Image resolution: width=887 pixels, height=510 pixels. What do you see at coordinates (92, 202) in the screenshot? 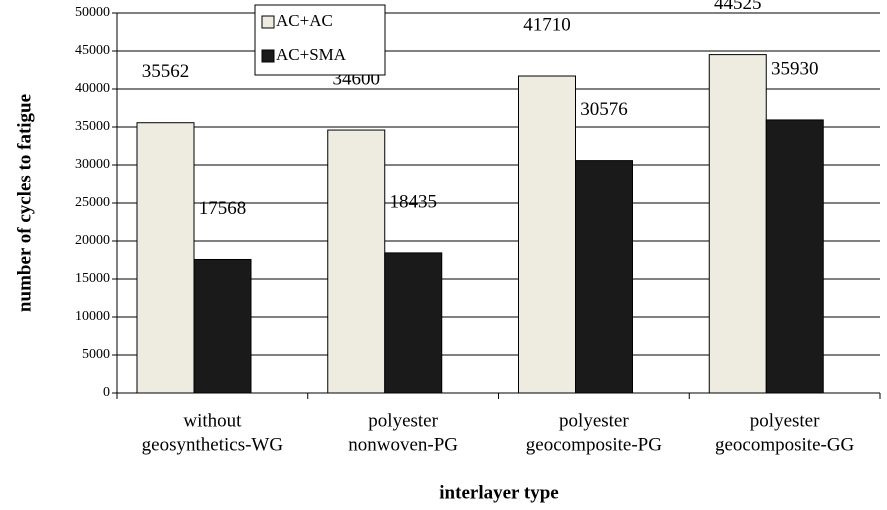
I see `y-tick-label: 25000` at bounding box center [92, 202].